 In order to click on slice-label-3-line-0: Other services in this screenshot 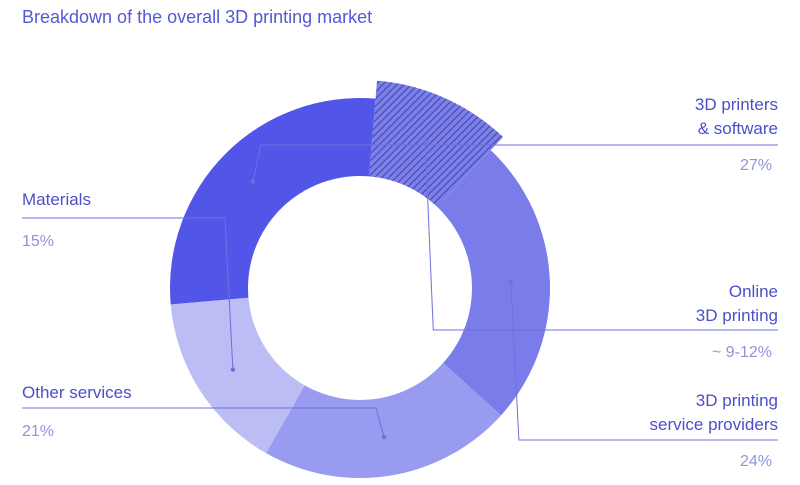, I will do `click(77, 392)`.